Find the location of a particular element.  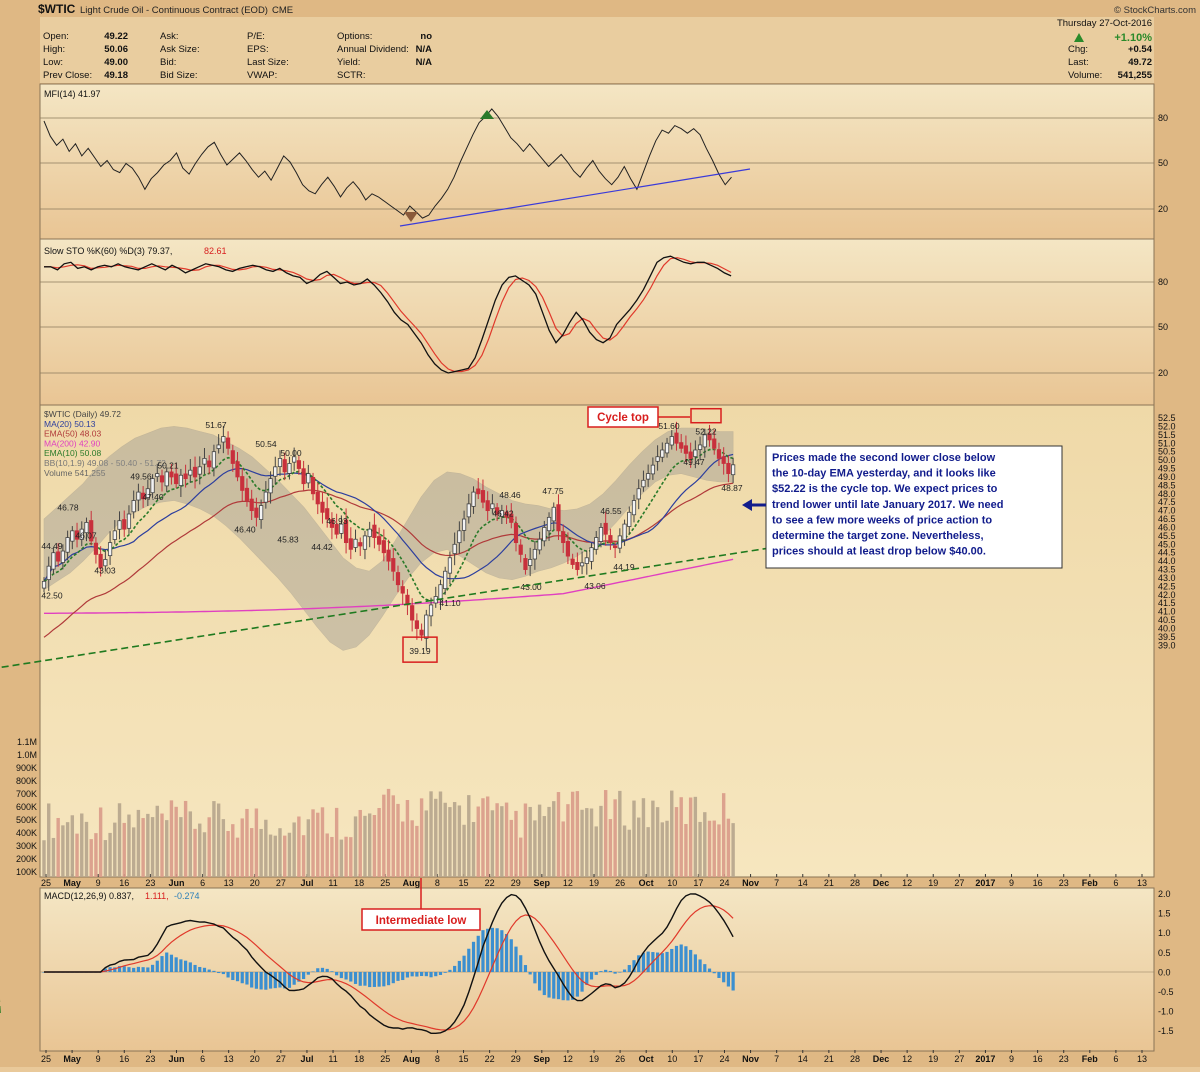

x-tick-label: 9 is located at coordinates (1011, 1059).